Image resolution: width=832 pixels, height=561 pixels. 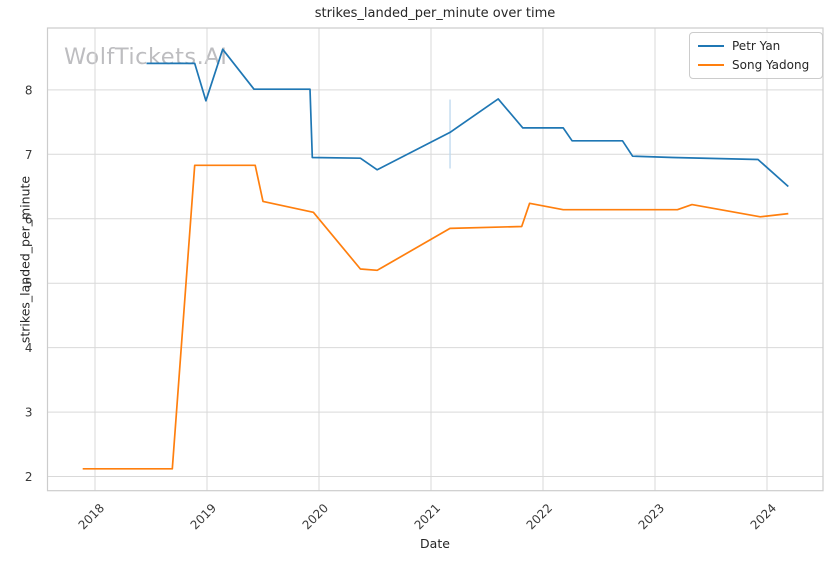 I want to click on y-tick-label-5: 5, so click(x=29, y=284).